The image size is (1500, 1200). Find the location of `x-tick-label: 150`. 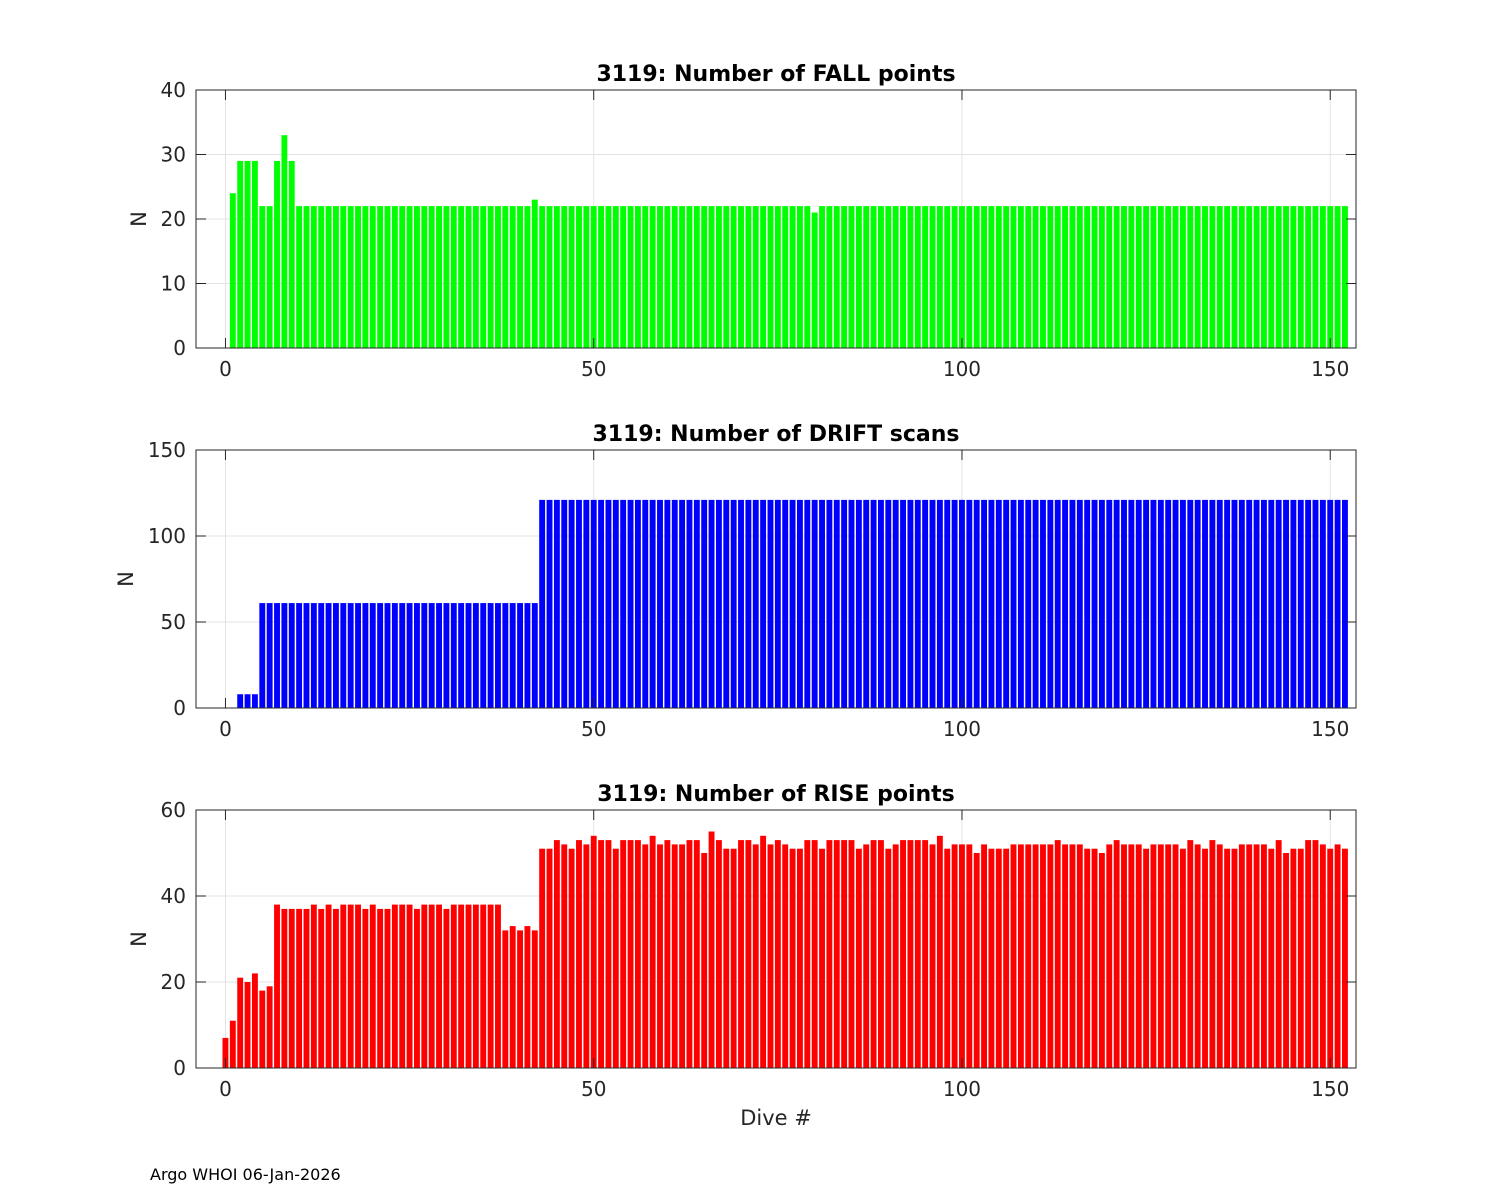

x-tick-label: 150 is located at coordinates (1330, 729).